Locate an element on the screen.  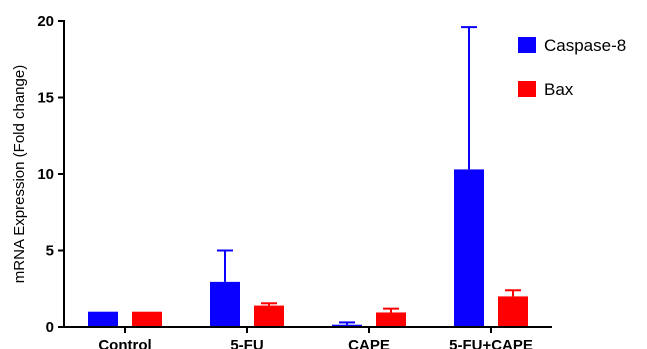
bar-Caspase-8-CAPE is located at coordinates (347, 325).